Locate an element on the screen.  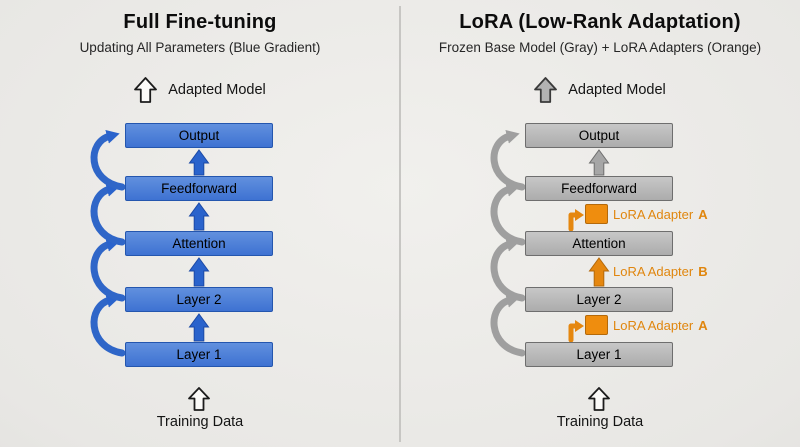
adapter-key: B is located at coordinates (703, 271).